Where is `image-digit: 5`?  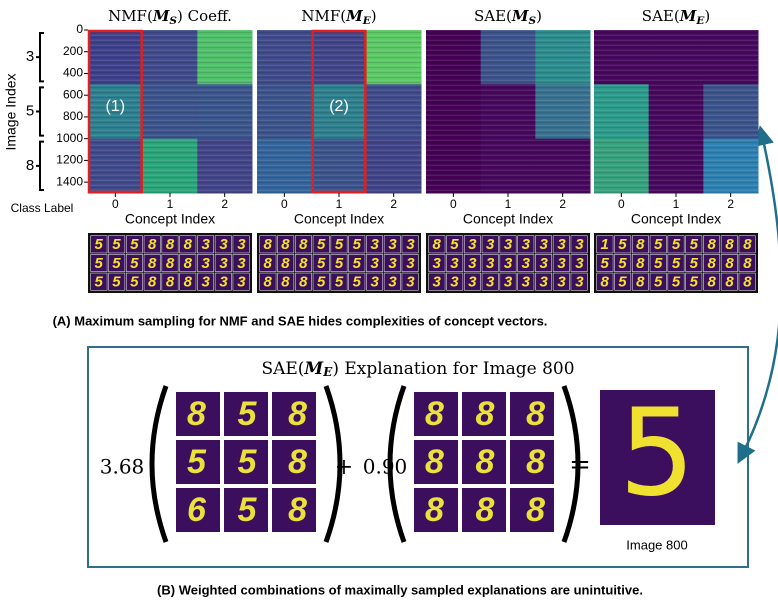
image-digit: 5 is located at coordinates (657, 454).